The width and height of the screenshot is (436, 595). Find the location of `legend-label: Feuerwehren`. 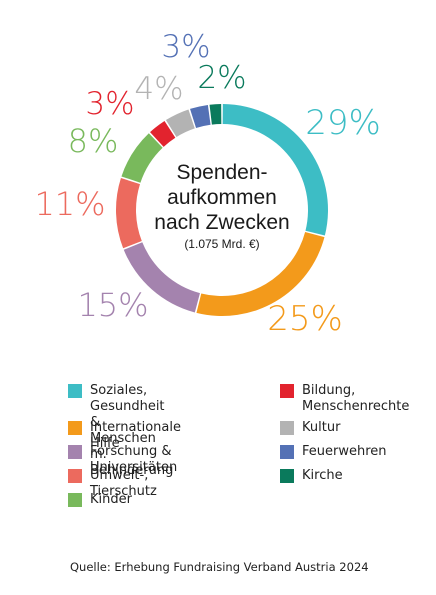

legend-label: Feuerwehren is located at coordinates (344, 451).